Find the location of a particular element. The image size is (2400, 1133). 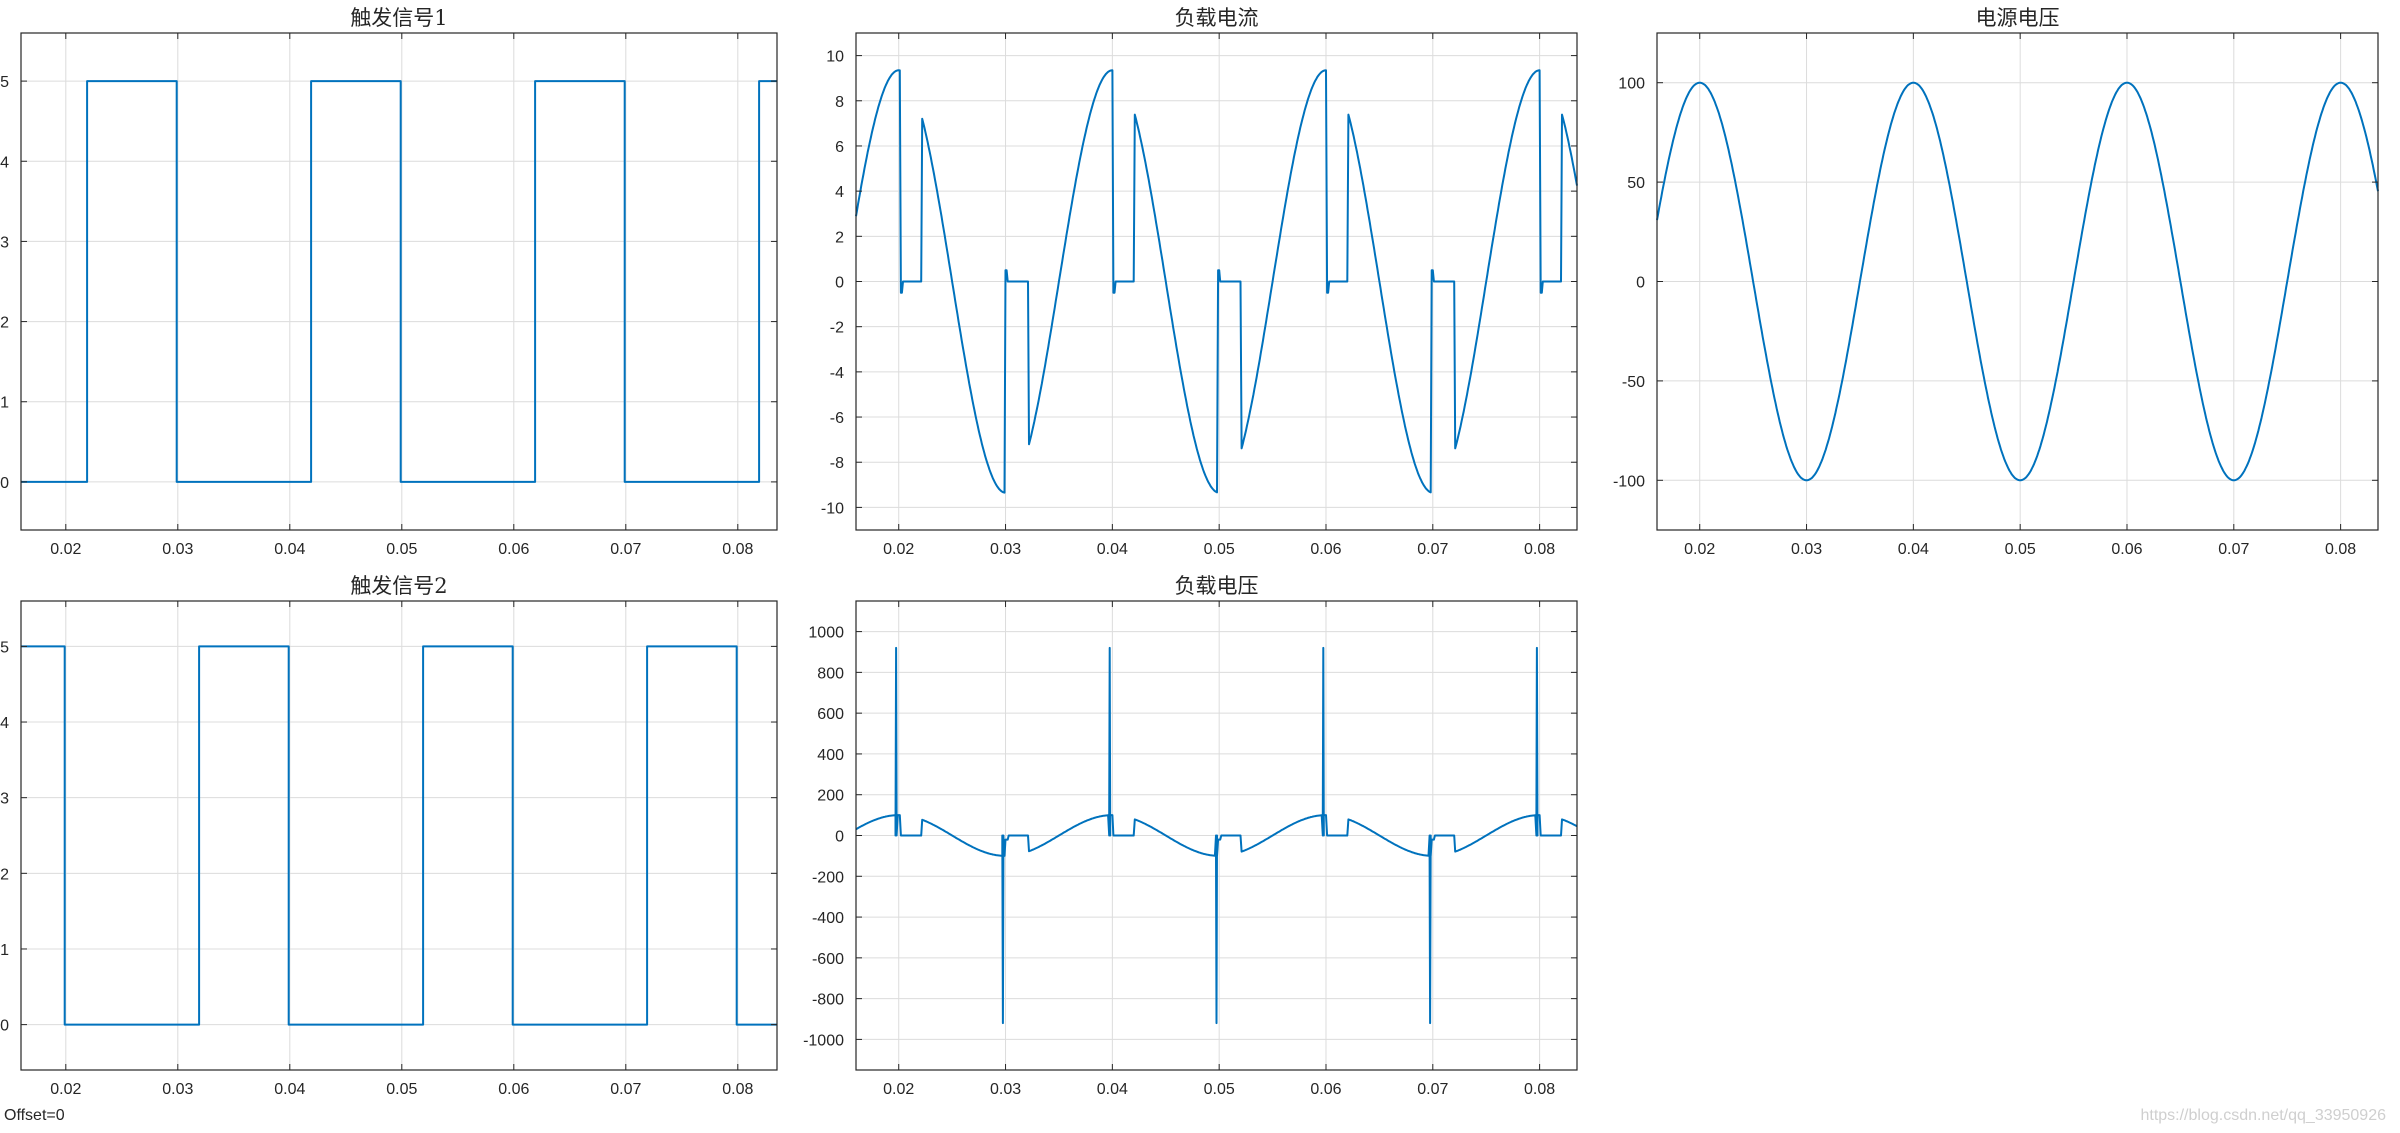

subplot-title: 触发信号2 is located at coordinates (398, 586).